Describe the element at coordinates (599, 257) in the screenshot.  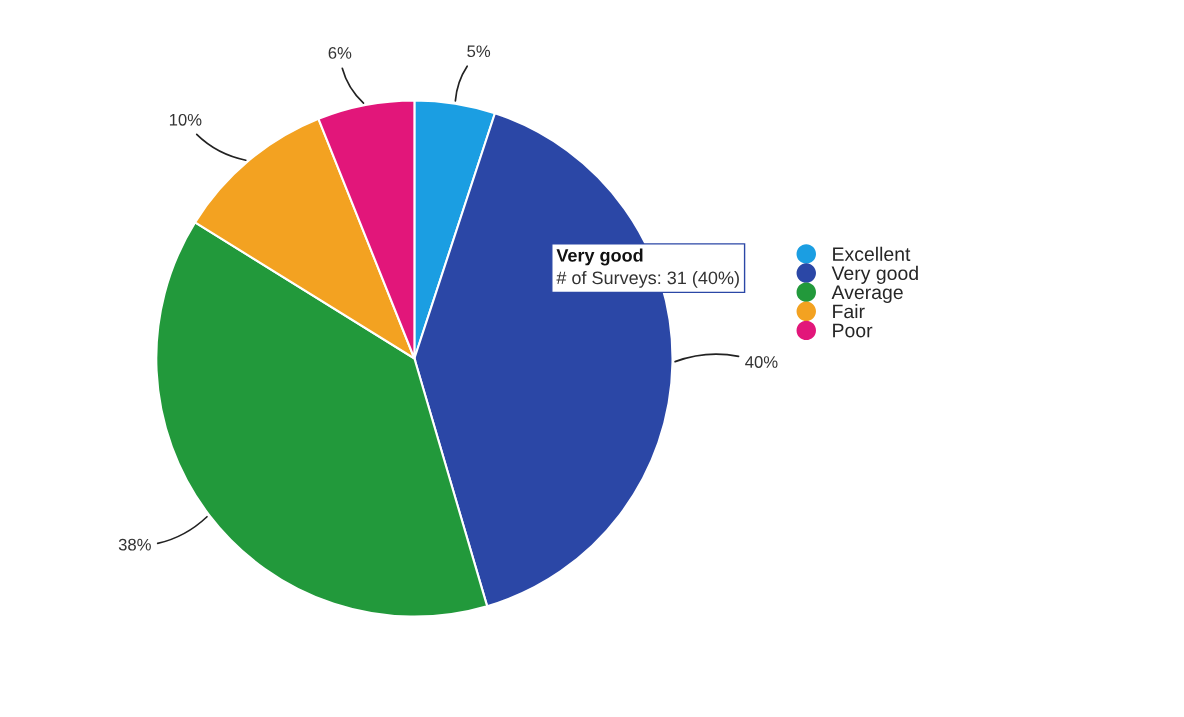
I see `text: Very good` at that location.